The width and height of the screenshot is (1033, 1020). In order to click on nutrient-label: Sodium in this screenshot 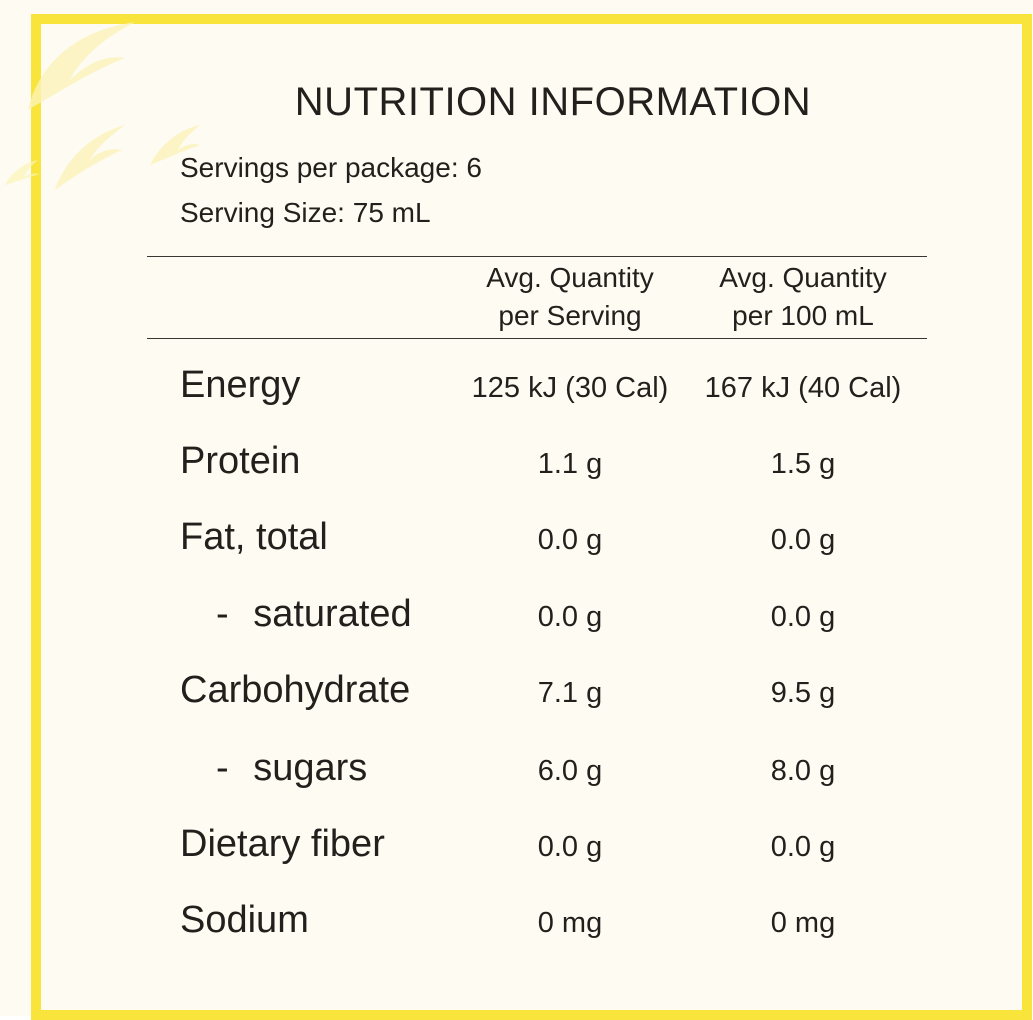, I will do `click(244, 920)`.